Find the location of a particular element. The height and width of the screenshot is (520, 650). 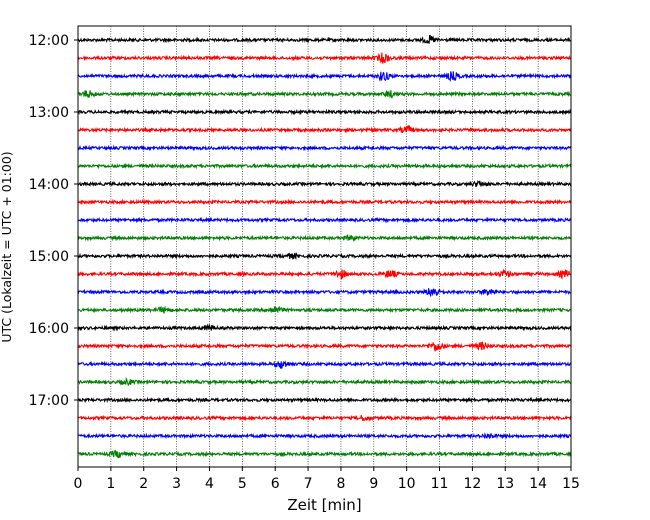

y-tick-label: 16:00 is located at coordinates (49, 329).